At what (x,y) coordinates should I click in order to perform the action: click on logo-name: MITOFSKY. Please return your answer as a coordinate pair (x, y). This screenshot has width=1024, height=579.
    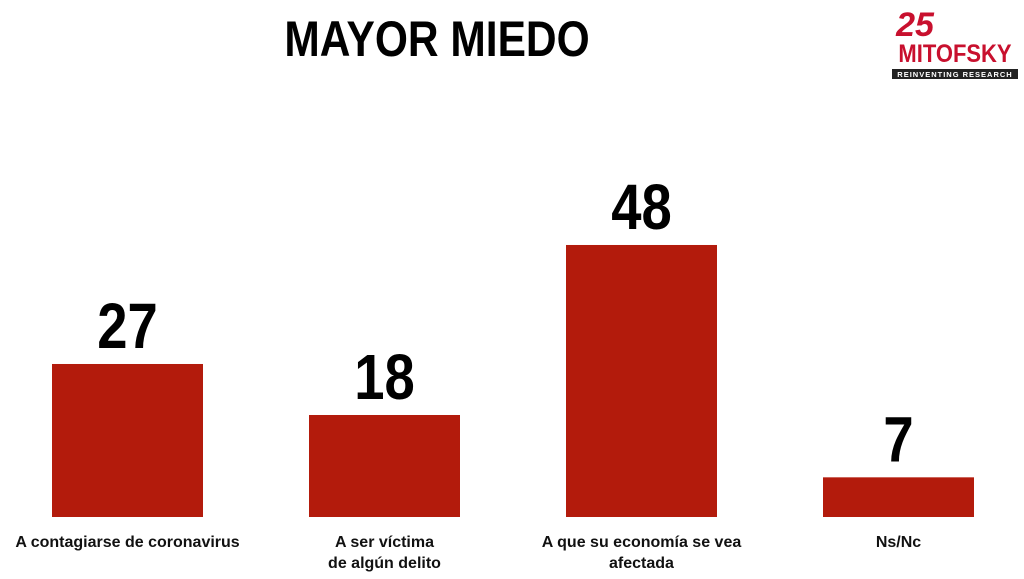
    Looking at the image, I should click on (954, 54).